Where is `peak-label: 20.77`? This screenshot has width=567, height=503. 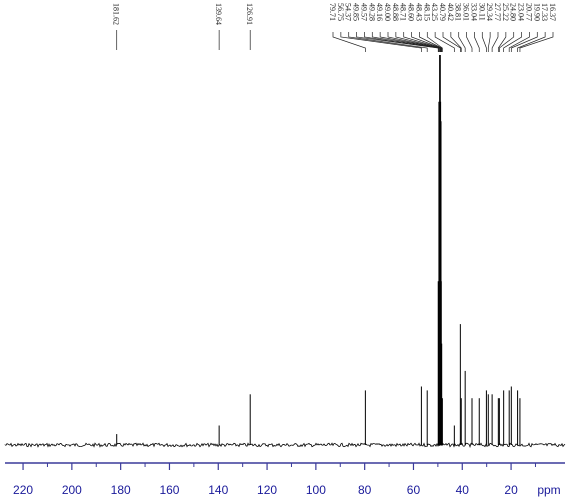 peak-label: 20.77 is located at coordinates (528, 12).